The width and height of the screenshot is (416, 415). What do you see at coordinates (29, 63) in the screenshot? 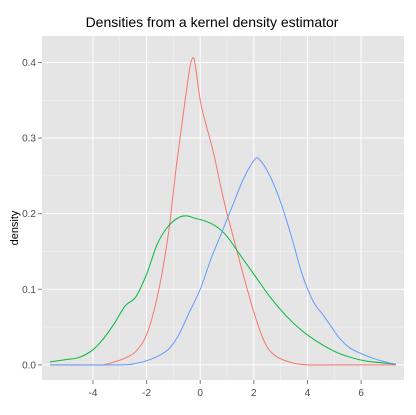
I see `y-tick-label: 0.4` at bounding box center [29, 63].